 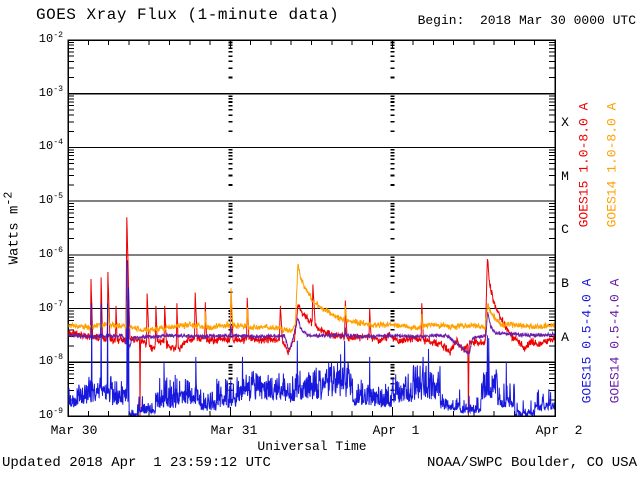 I want to click on y-tick-label: 10-5, so click(x=50, y=199).